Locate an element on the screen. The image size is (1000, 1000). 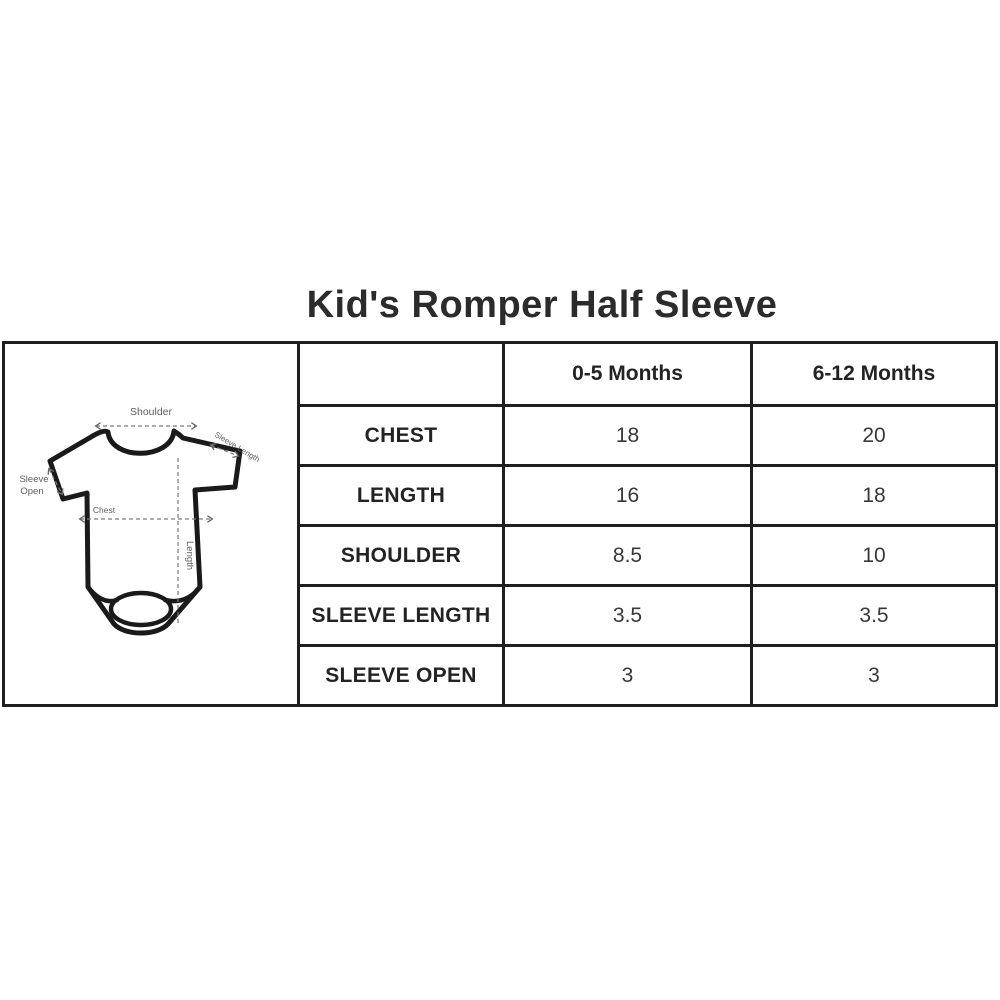
sleeve-open-label-line1: Sleeve is located at coordinates (33, 479).